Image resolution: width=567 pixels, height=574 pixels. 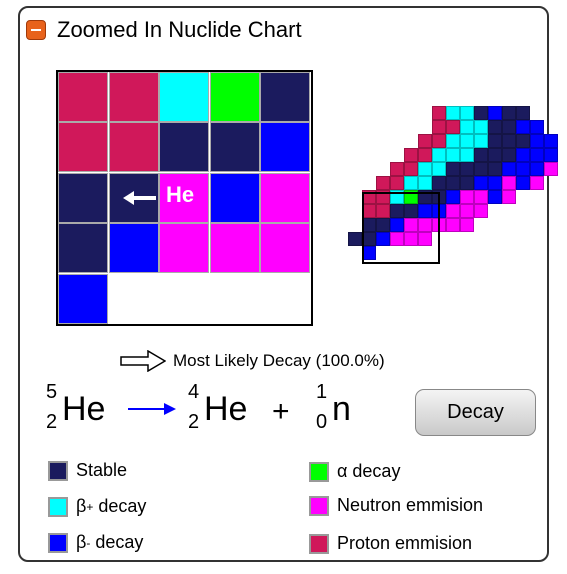 I want to click on legend-superscript: +, so click(x=90, y=506).